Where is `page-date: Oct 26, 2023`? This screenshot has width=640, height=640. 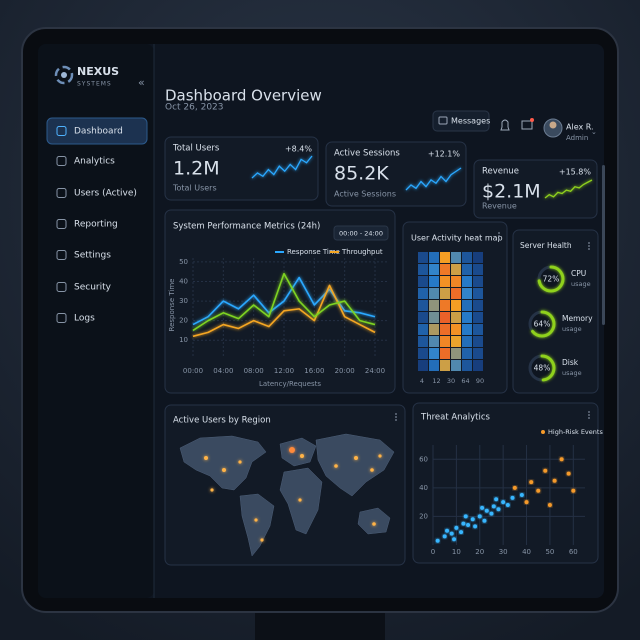
page-date: Oct 26, 2023 is located at coordinates (194, 108).